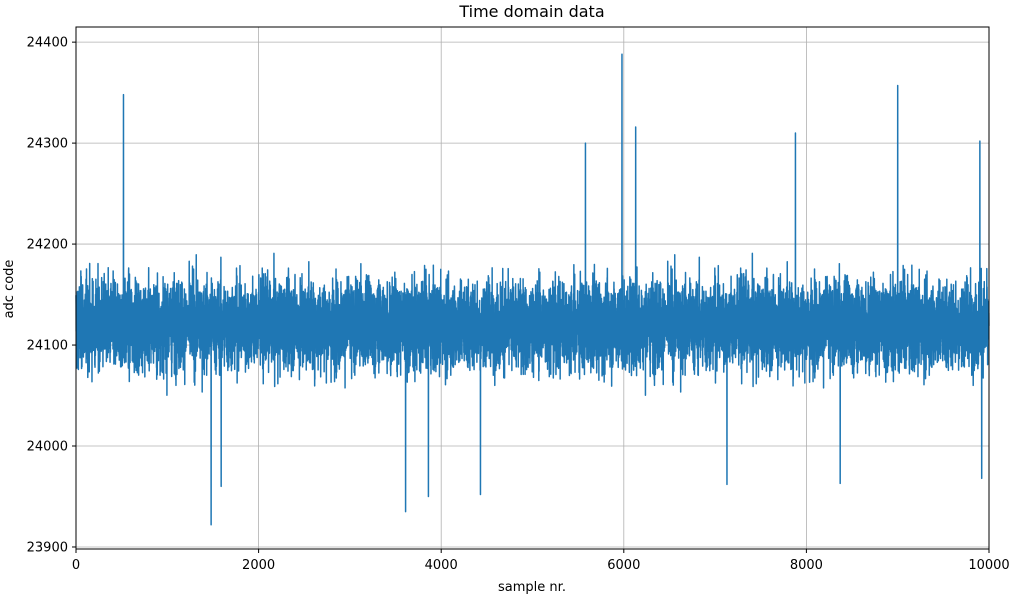 The image size is (1031, 599). Describe the element at coordinates (47, 245) in the screenshot. I see `y-tick-label: 24200` at that location.